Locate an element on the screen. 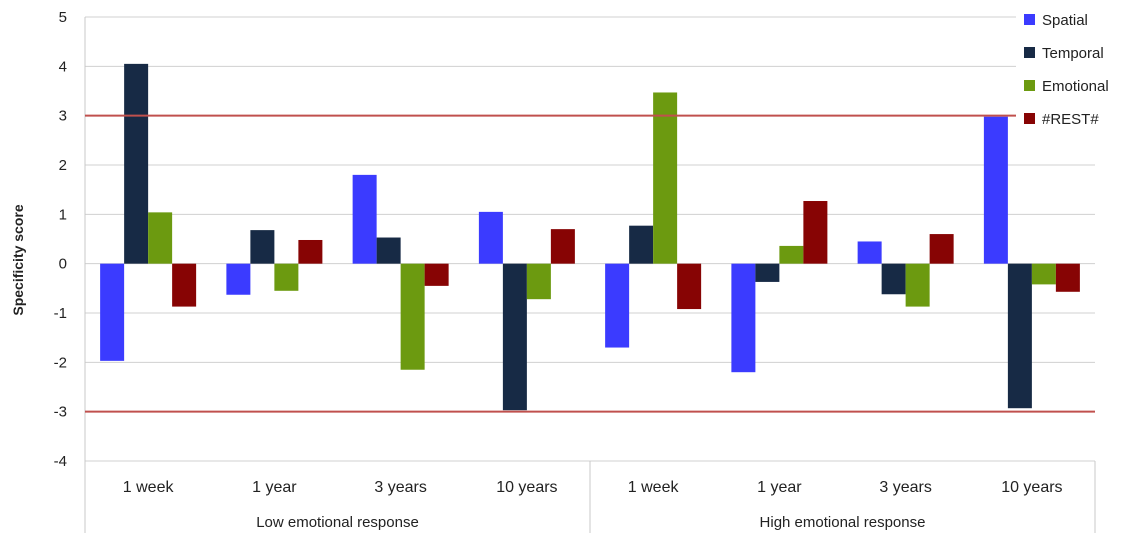 The height and width of the screenshot is (538, 1130). group-label: High emotional response is located at coordinates (843, 522).